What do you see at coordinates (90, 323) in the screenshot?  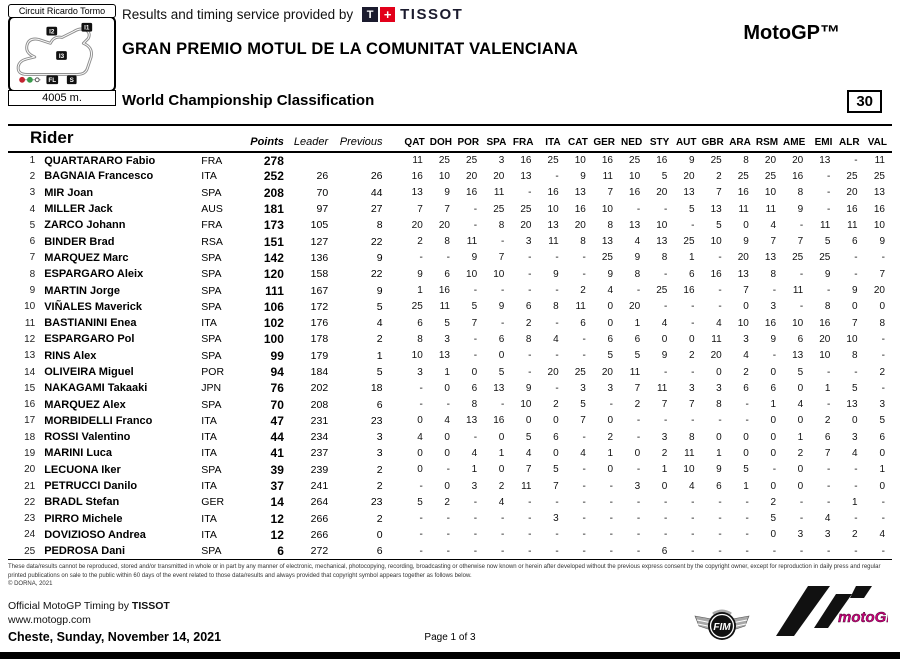 I see `rider-name: BASTIANINI Enea` at bounding box center [90, 323].